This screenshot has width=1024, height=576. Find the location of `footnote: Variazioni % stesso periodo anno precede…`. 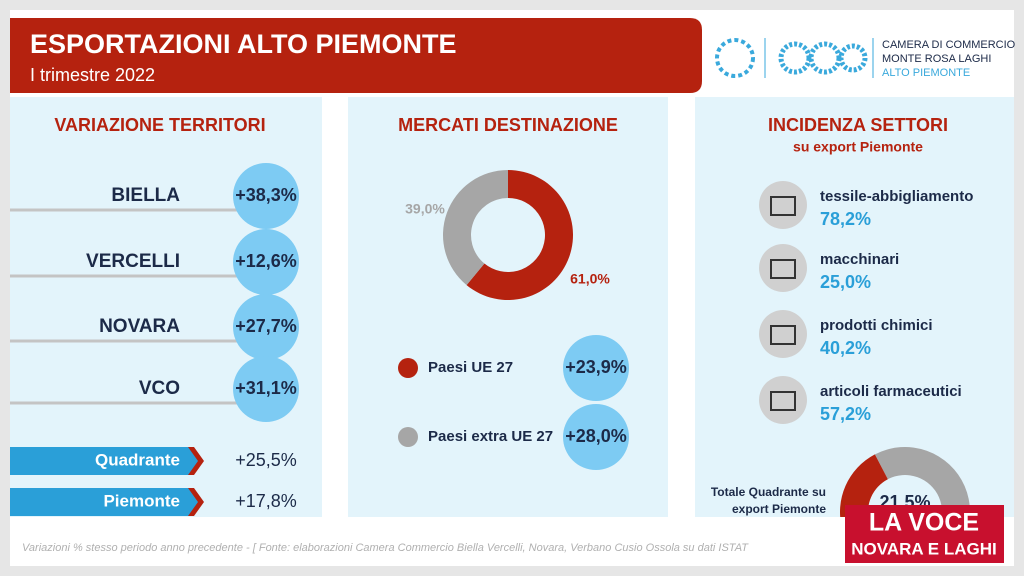

footnote: Variazioni % stesso periodo anno precede… is located at coordinates (385, 548).